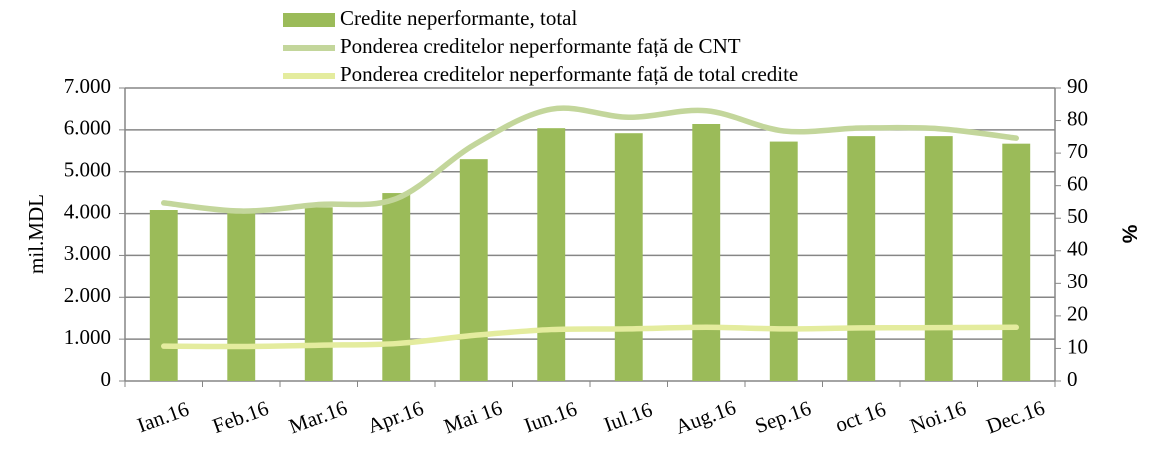 Image resolution: width=1149 pixels, height=457 pixels. Describe the element at coordinates (36, 234) in the screenshot. I see `y-axis-label: mil.MDL` at that location.